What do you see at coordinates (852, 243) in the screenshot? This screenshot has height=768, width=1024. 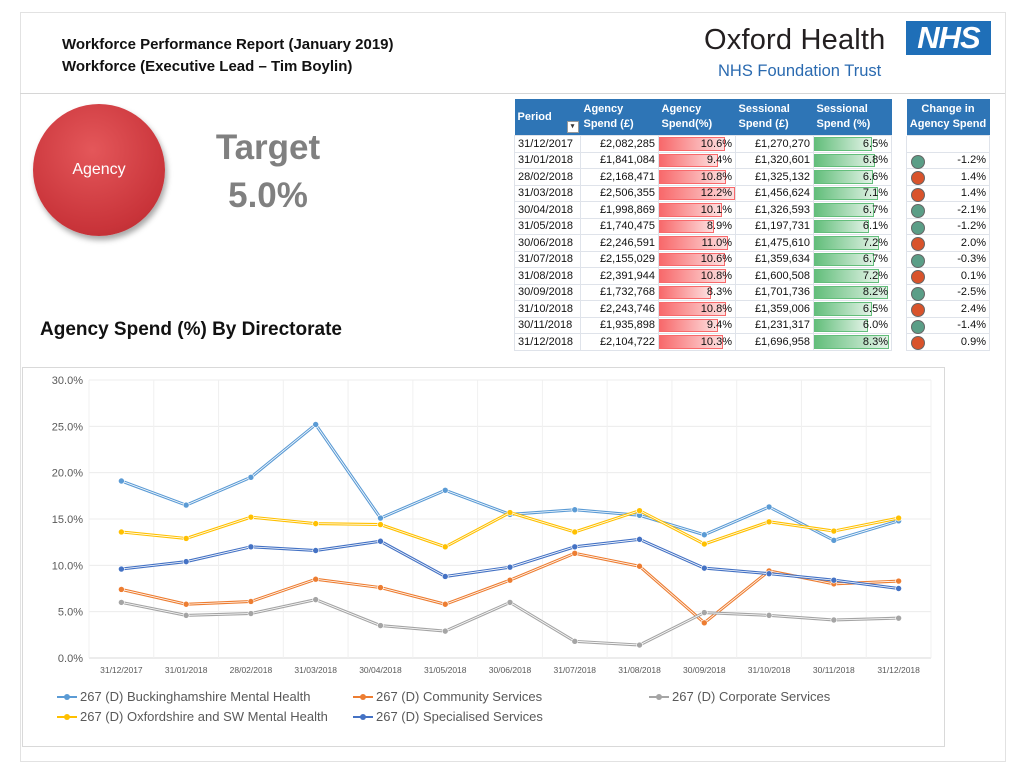 I see `sessional-pct-cell: 7.2%` at bounding box center [852, 243].